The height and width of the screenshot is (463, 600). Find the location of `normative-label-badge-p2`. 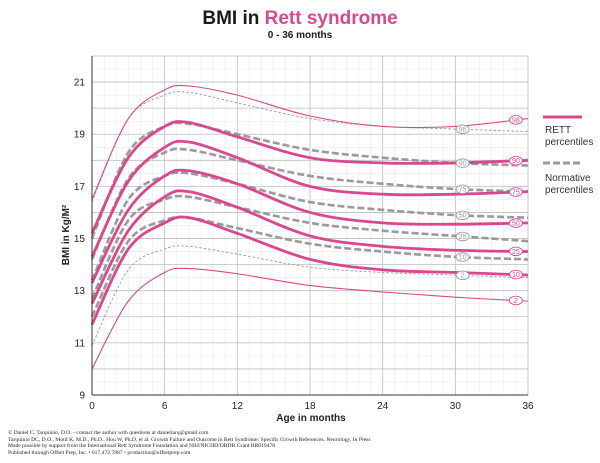

normative-label-badge-p2 is located at coordinates (462, 275).